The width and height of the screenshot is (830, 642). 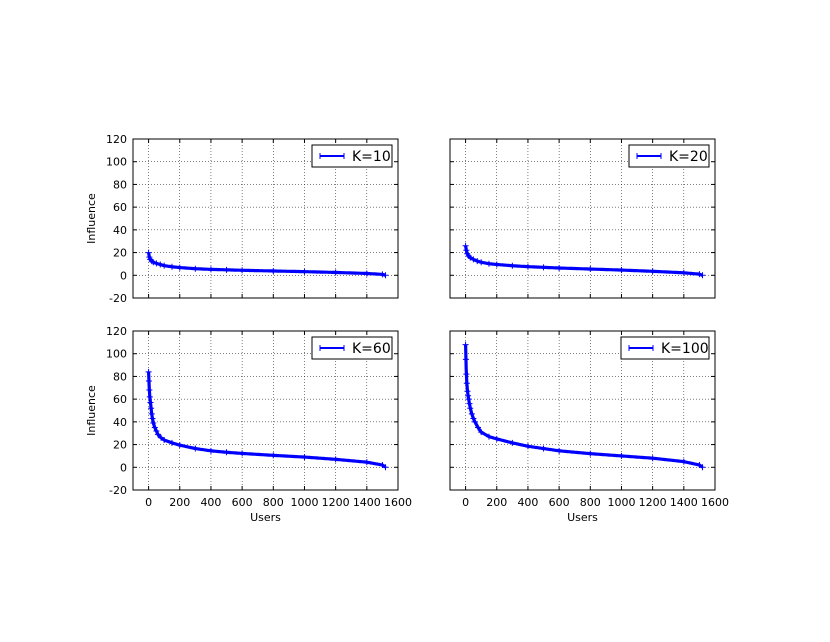 I want to click on legend-label: K=20, so click(x=688, y=157).